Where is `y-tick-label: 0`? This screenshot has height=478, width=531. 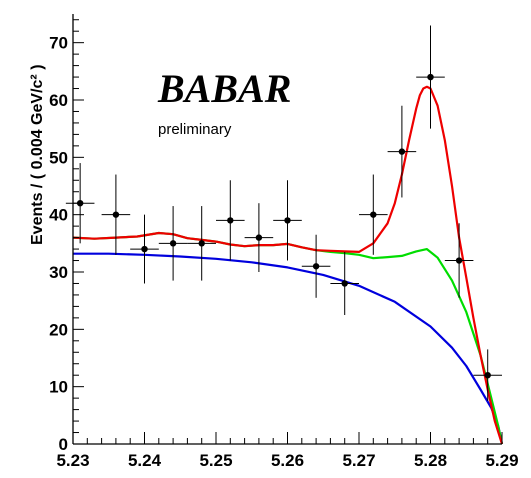 y-tick-label: 0 is located at coordinates (63, 444).